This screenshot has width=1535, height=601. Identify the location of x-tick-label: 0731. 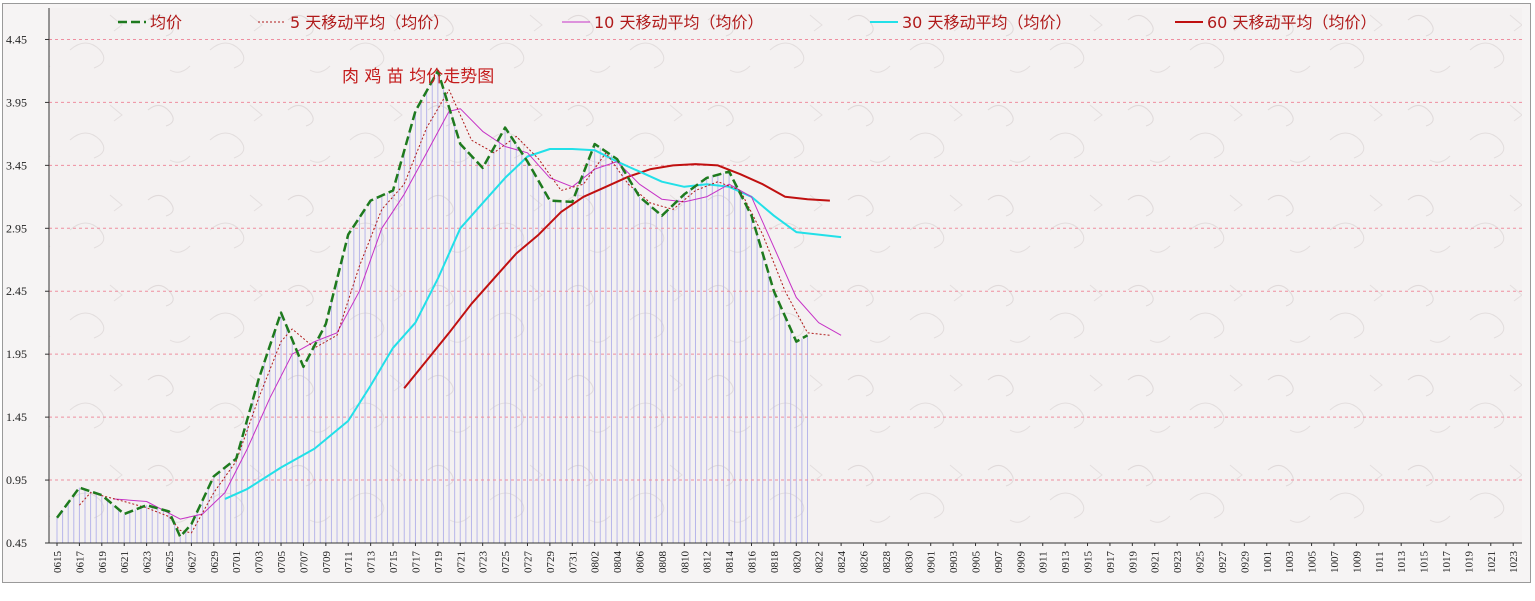
(573, 562).